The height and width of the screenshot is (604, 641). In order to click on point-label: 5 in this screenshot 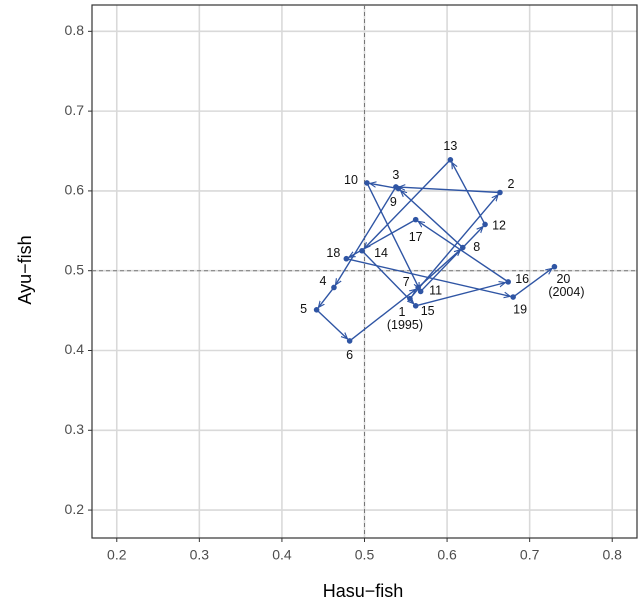, I will do `click(303, 309)`.